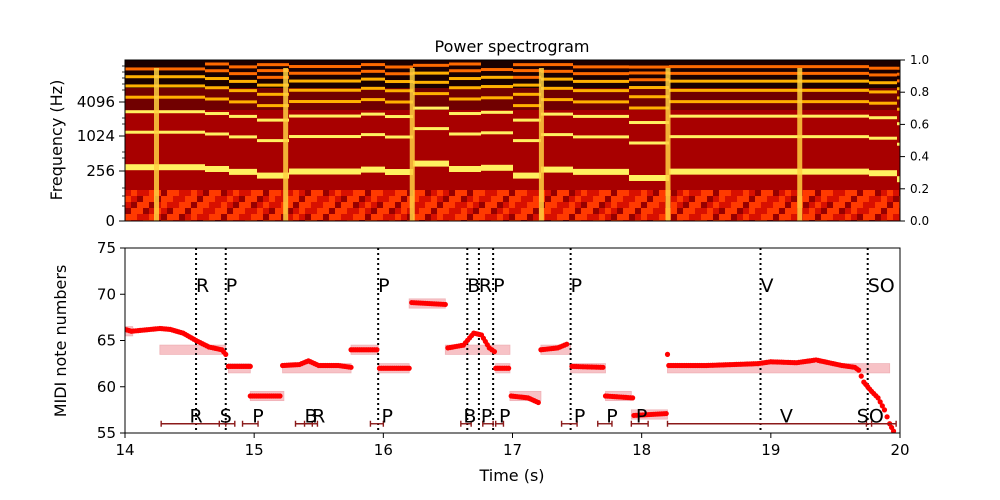  What do you see at coordinates (919, 189) in the screenshot?
I see `colorbar-tick-label: 0.2` at bounding box center [919, 189].